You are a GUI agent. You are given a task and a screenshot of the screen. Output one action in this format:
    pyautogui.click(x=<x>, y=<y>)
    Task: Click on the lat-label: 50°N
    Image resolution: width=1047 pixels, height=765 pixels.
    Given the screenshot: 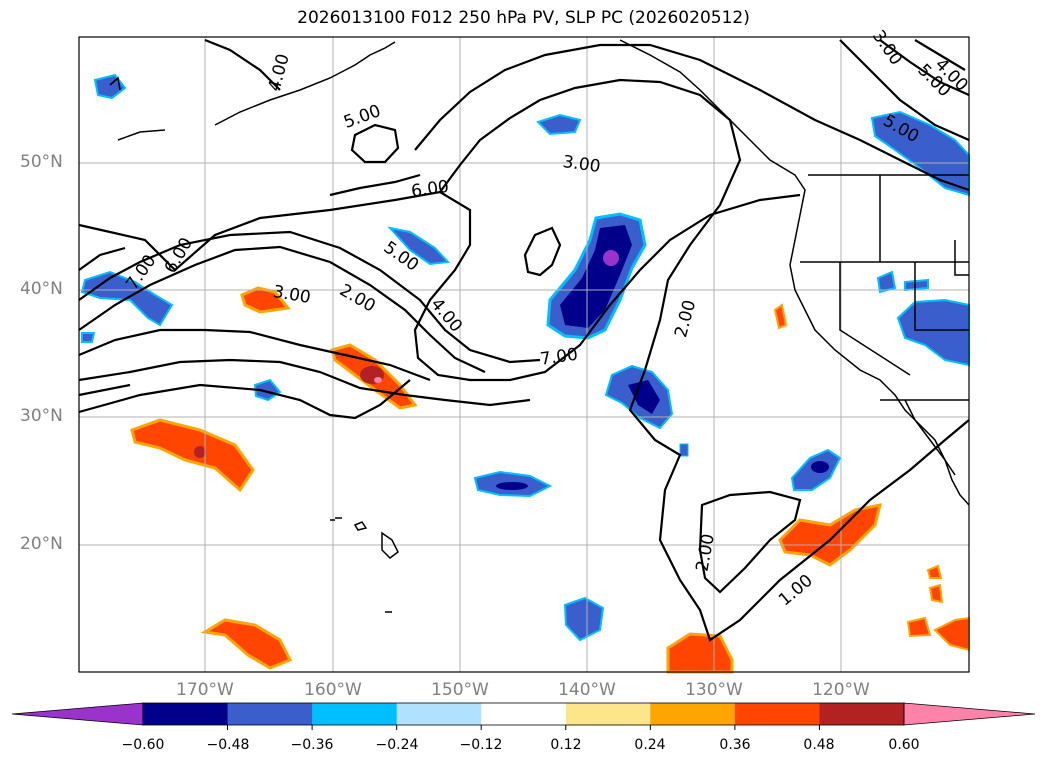 What is the action you would take?
    pyautogui.click(x=41, y=162)
    